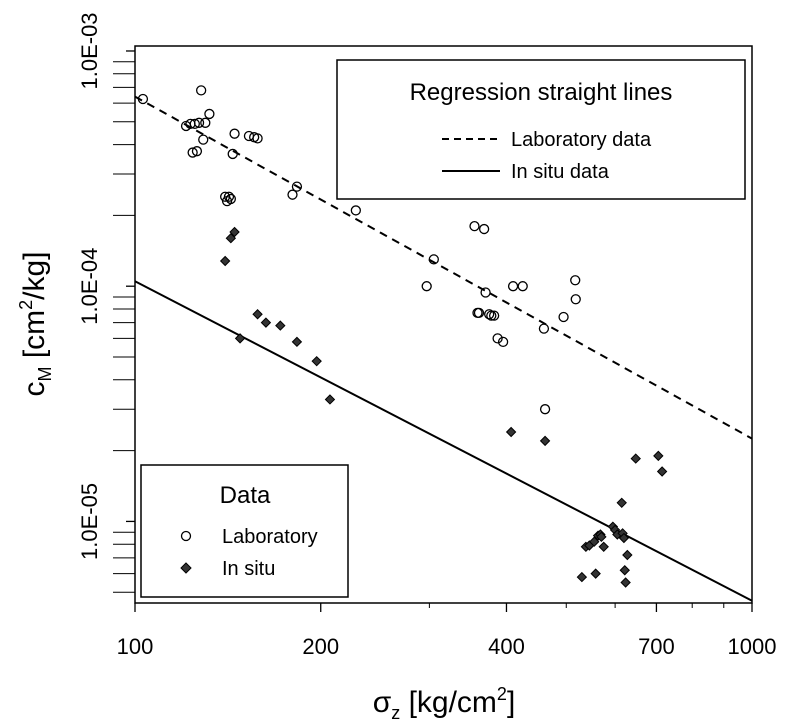 Image resolution: width=787 pixels, height=727 pixels. I want to click on y-ticks: 1.0E-05 1.0E-04 1.0E-03, so click(106, 286).